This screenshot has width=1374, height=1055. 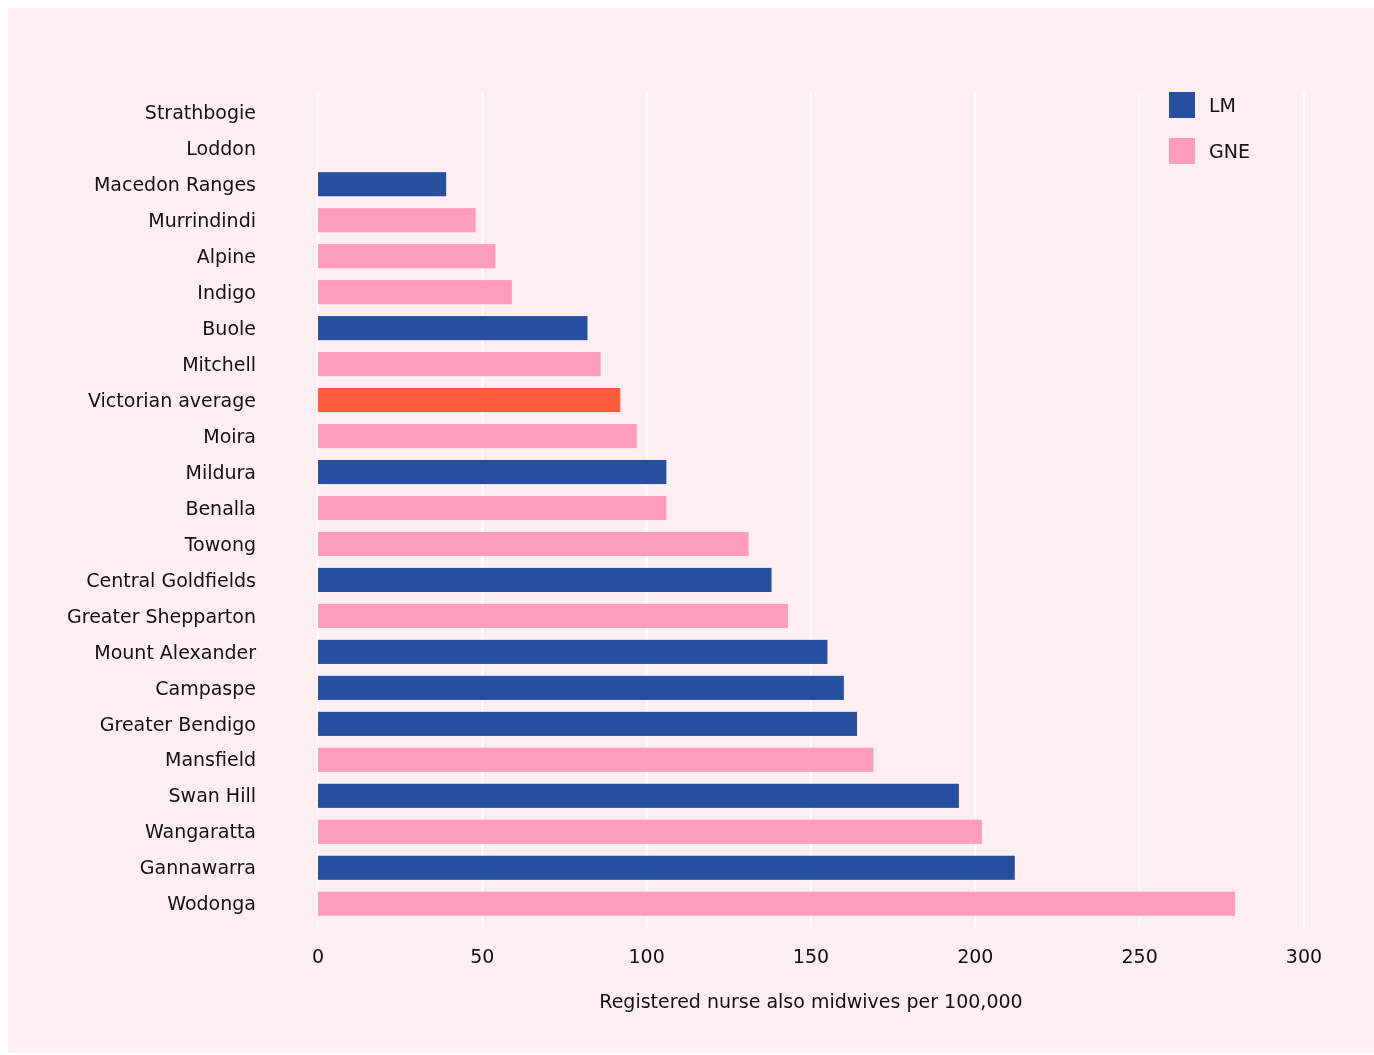 What do you see at coordinates (220, 471) in the screenshot?
I see `y-tick-label: Mildura` at bounding box center [220, 471].